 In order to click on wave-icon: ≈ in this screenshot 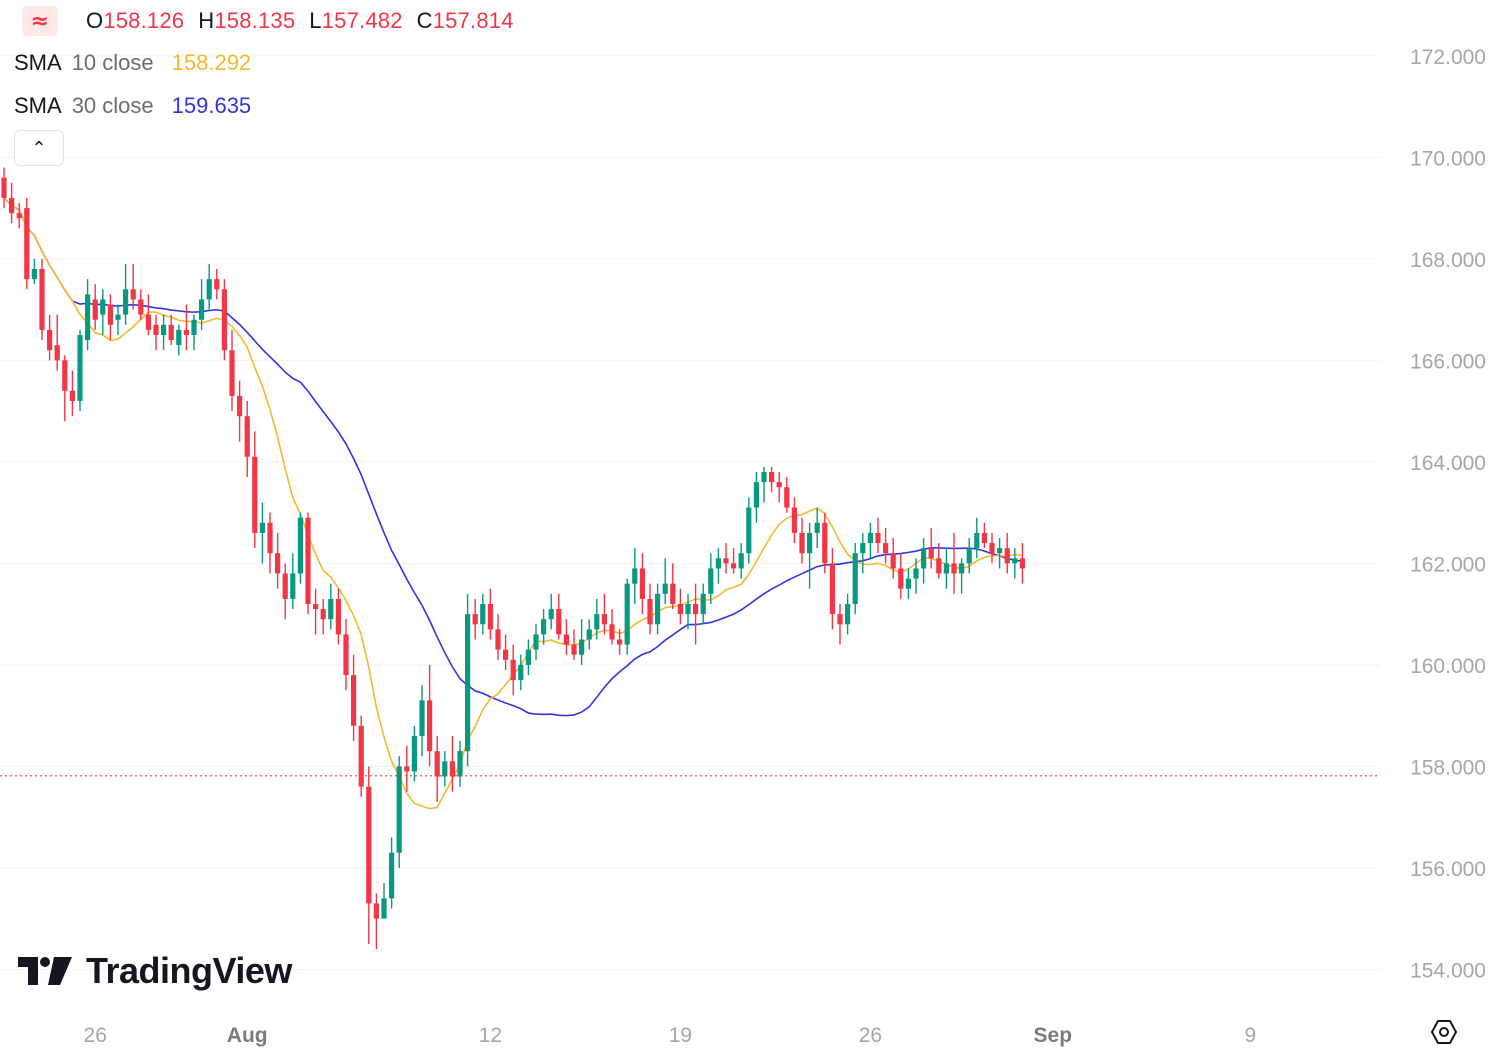, I will do `click(40, 21)`.